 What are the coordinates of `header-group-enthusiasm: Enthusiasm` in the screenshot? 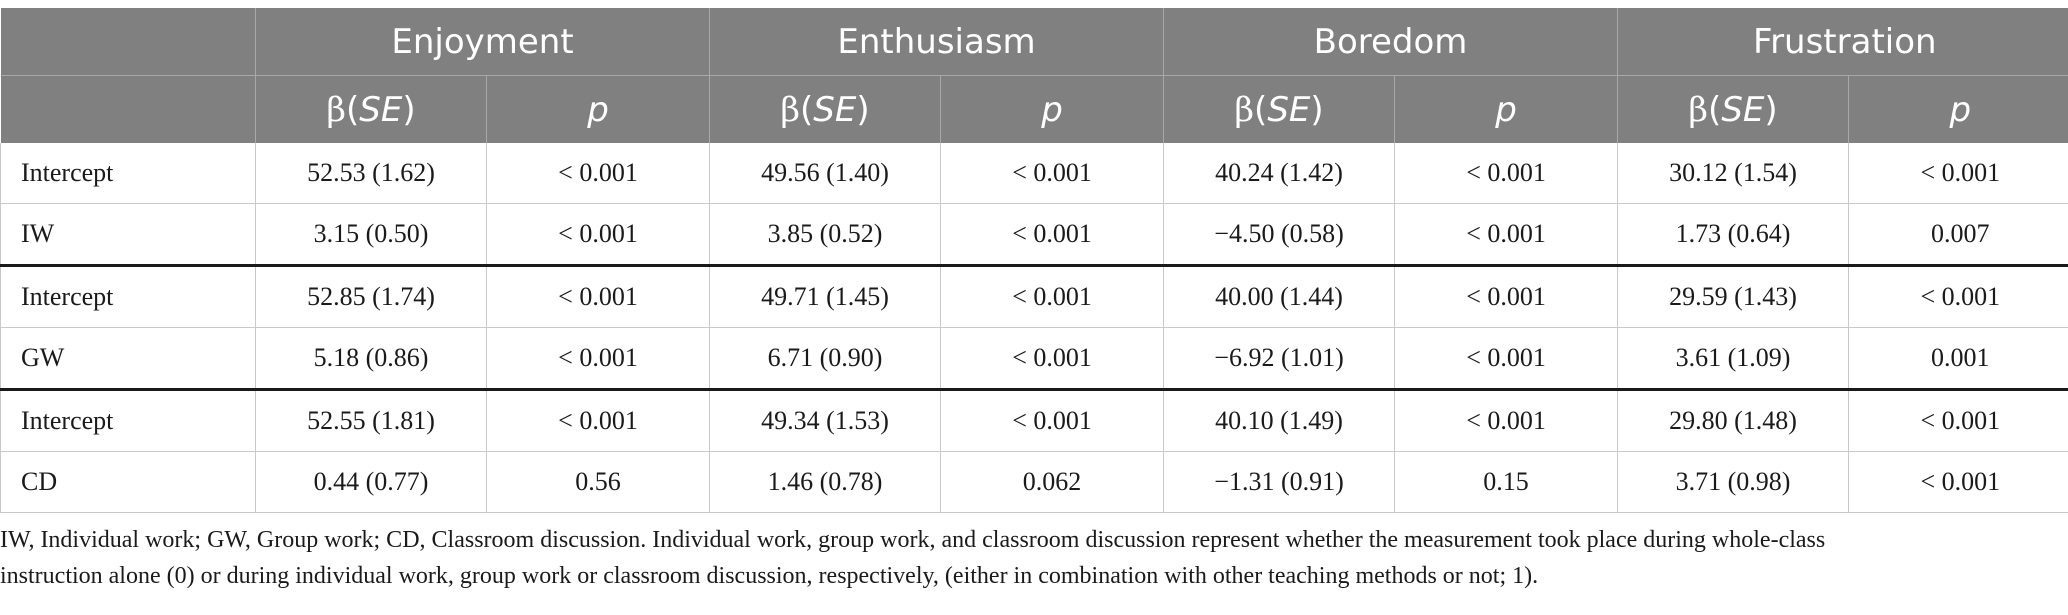 It's located at (936, 42).